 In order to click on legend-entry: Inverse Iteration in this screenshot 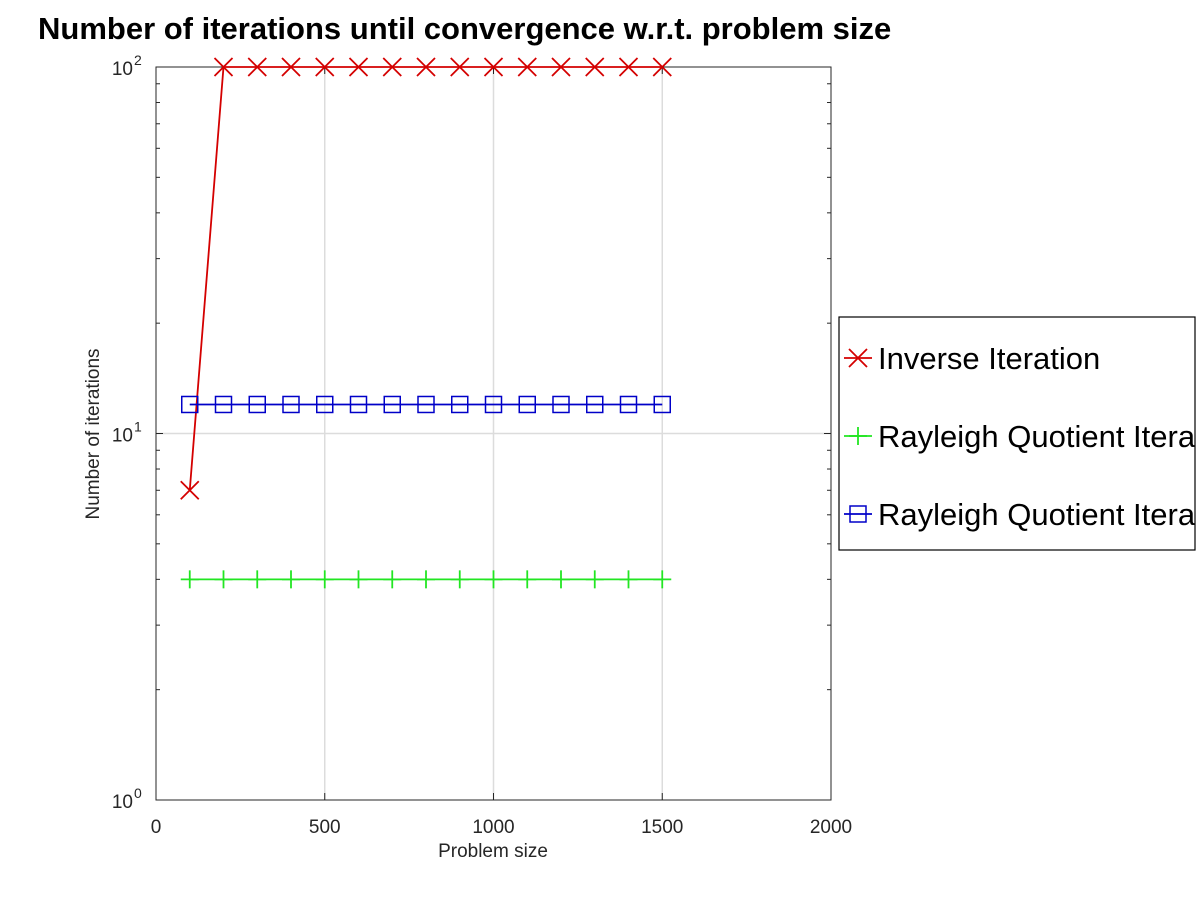, I will do `click(972, 358)`.